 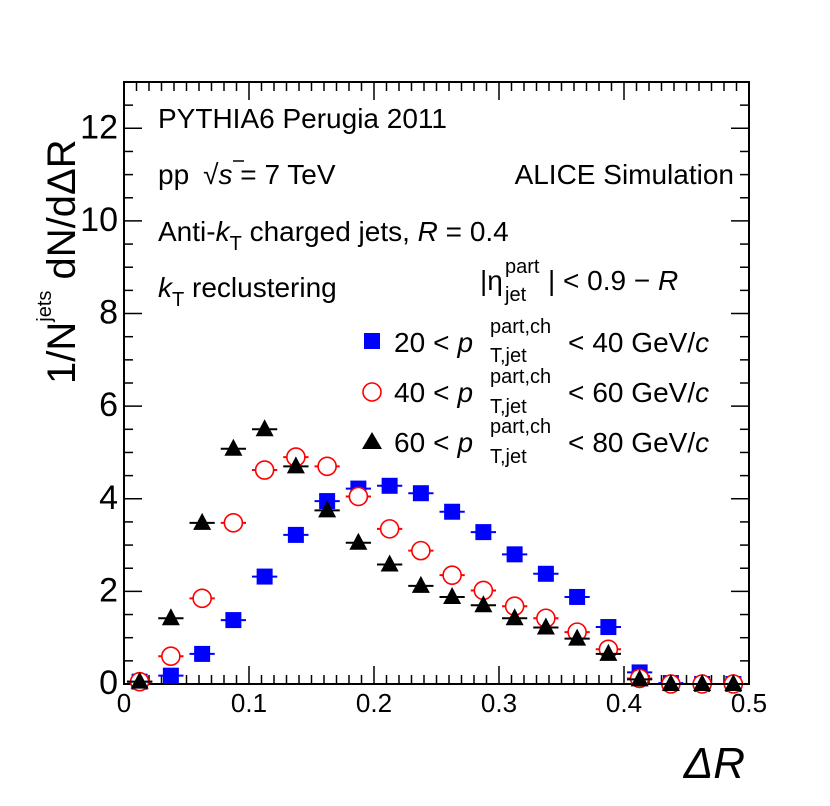 I want to click on system-pp: pp, so click(x=173, y=174).